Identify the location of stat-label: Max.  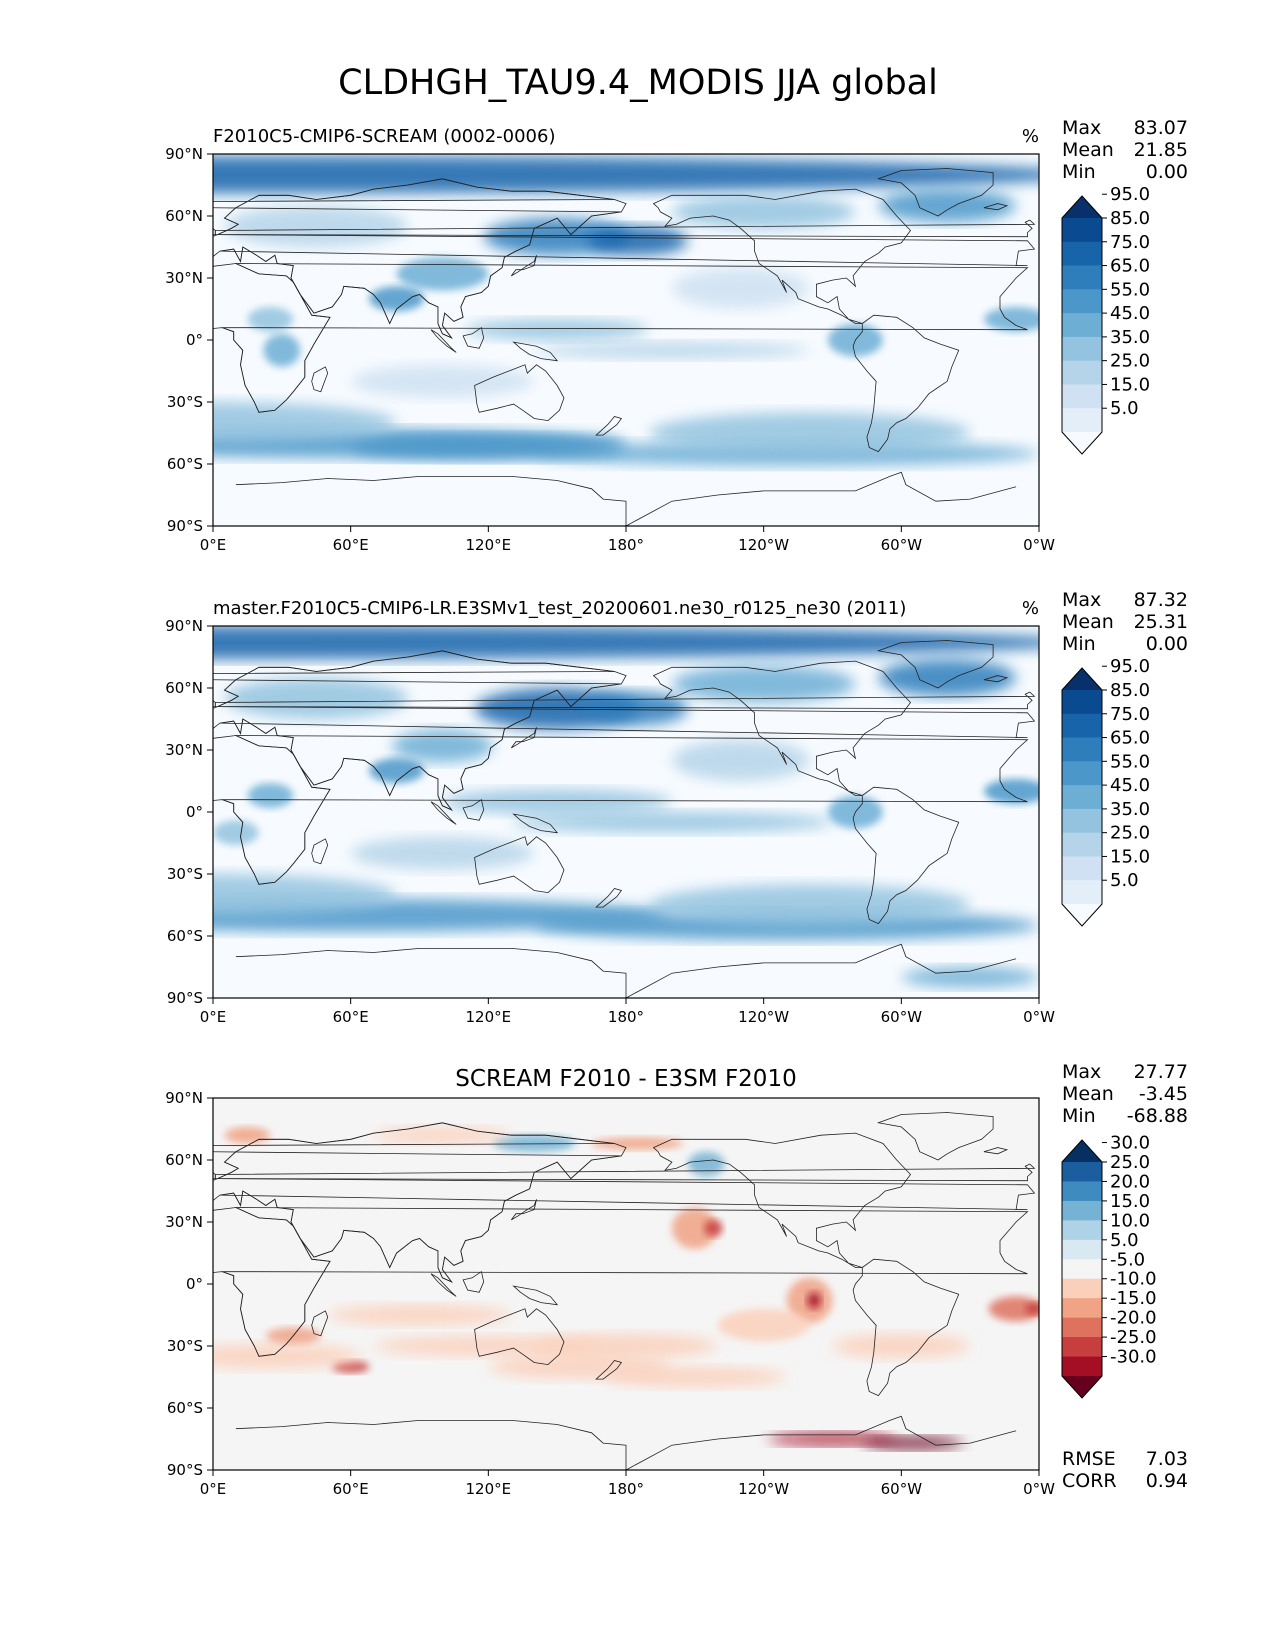
(1081, 1072).